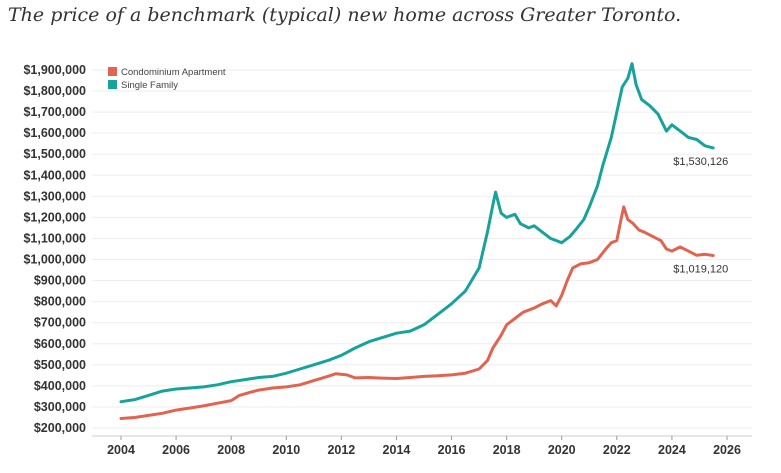 Image resolution: width=781 pixels, height=473 pixels. Describe the element at coordinates (60, 386) in the screenshot. I see `y-tick-label: $400,000` at that location.